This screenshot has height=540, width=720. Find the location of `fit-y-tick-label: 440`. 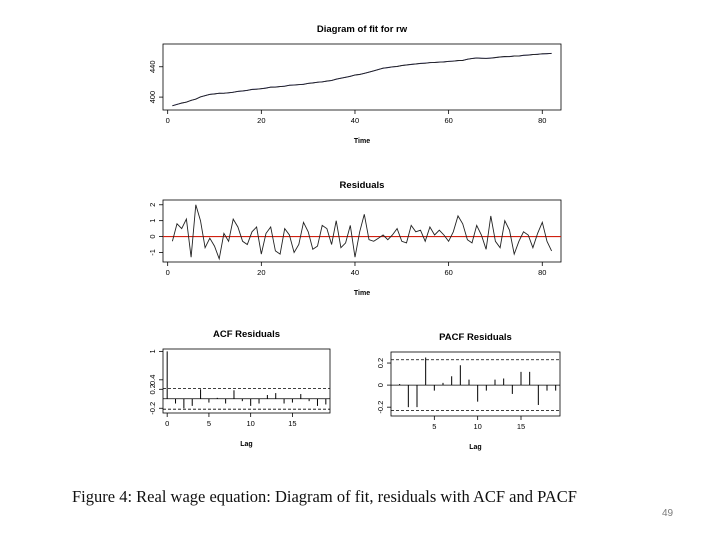

fit-y-tick-label: 440 is located at coordinates (152, 67).